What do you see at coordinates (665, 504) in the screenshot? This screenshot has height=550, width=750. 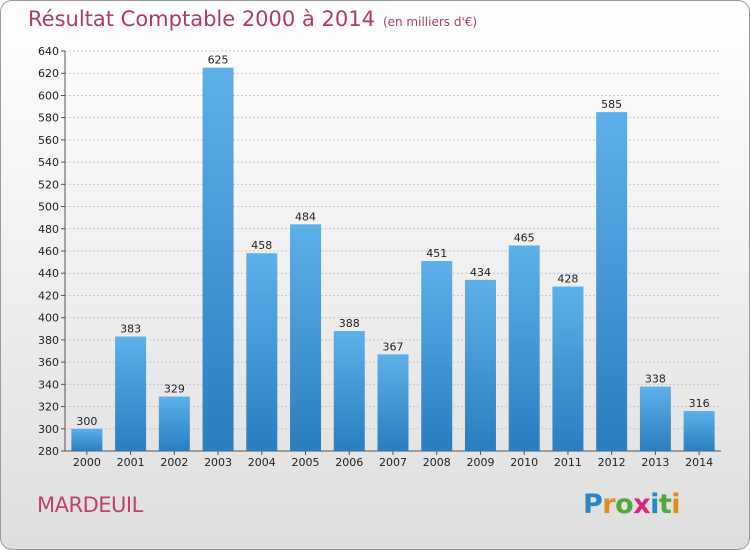 I see `logo-letter: t` at bounding box center [665, 504].